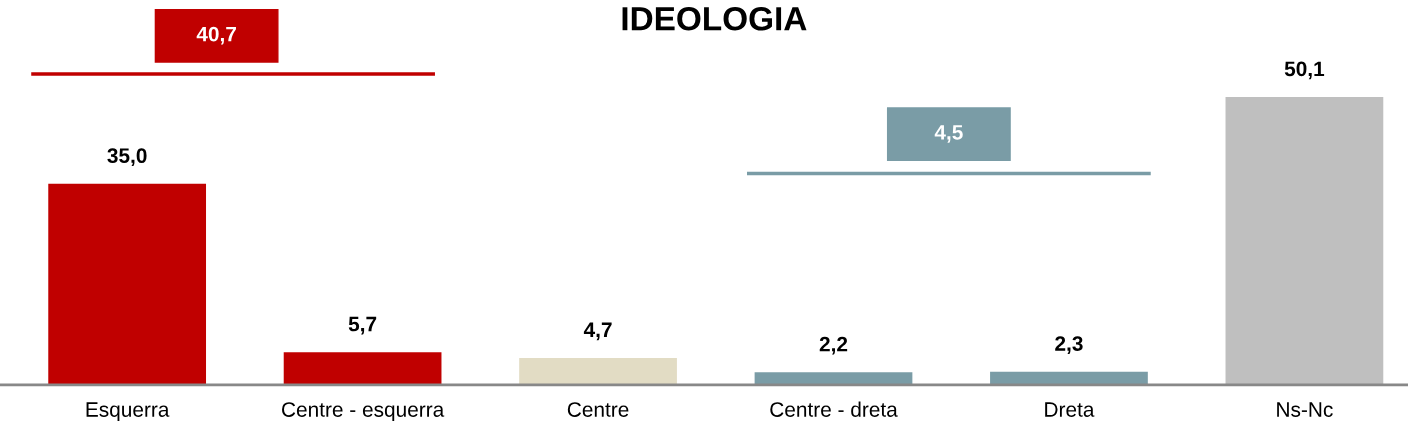  I want to click on x-tick-label: Esquerra, so click(128, 411).